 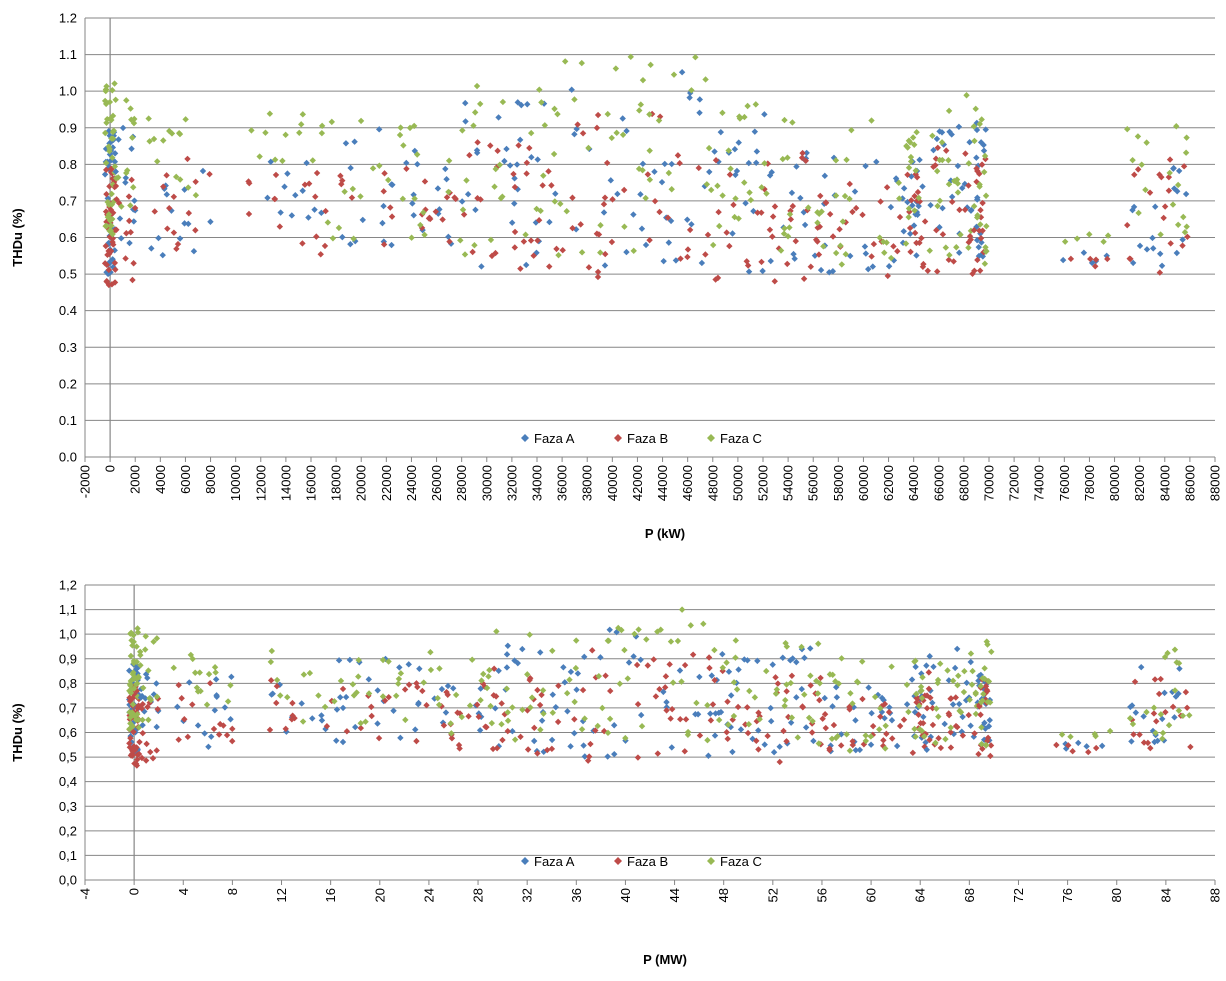 What do you see at coordinates (68, 127) in the screenshot?
I see `y-tick-label: 0.9` at bounding box center [68, 127].